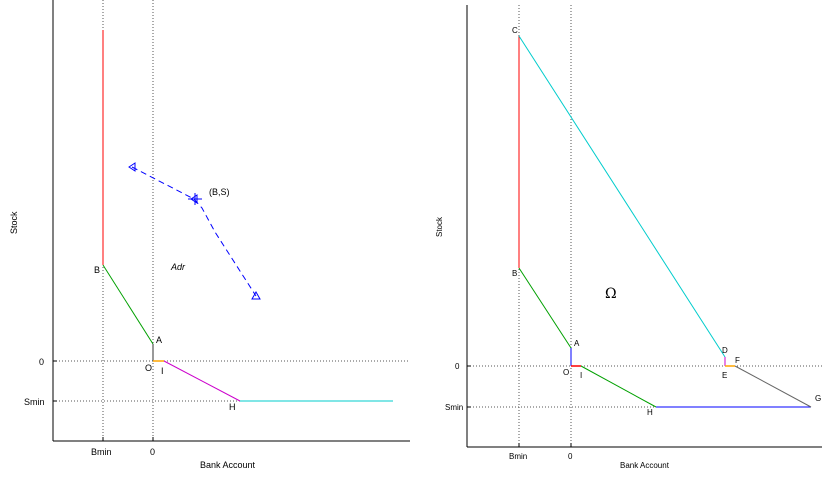 The height and width of the screenshot is (478, 822). I want to click on right-xtick-bmin: Bmin, so click(518, 456).